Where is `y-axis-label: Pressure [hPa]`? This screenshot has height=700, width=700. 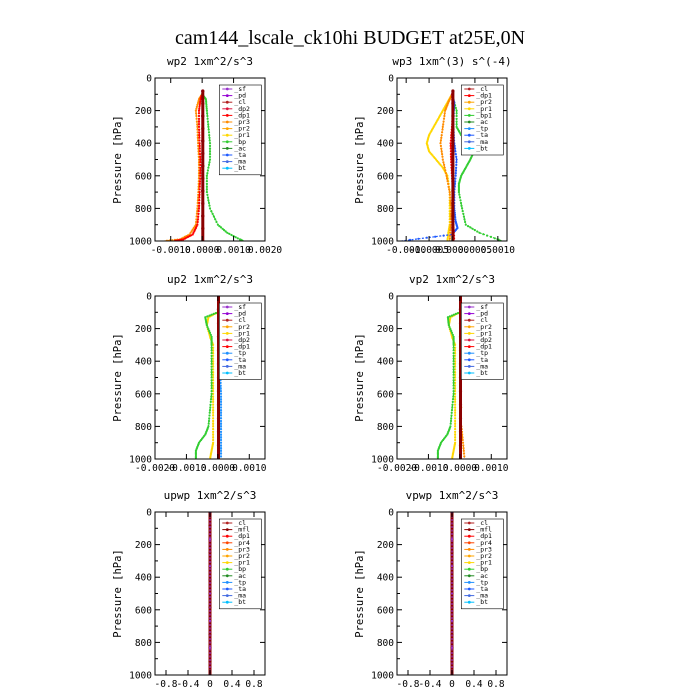
y-axis-label: Pressure [hPa] is located at coordinates (118, 377).